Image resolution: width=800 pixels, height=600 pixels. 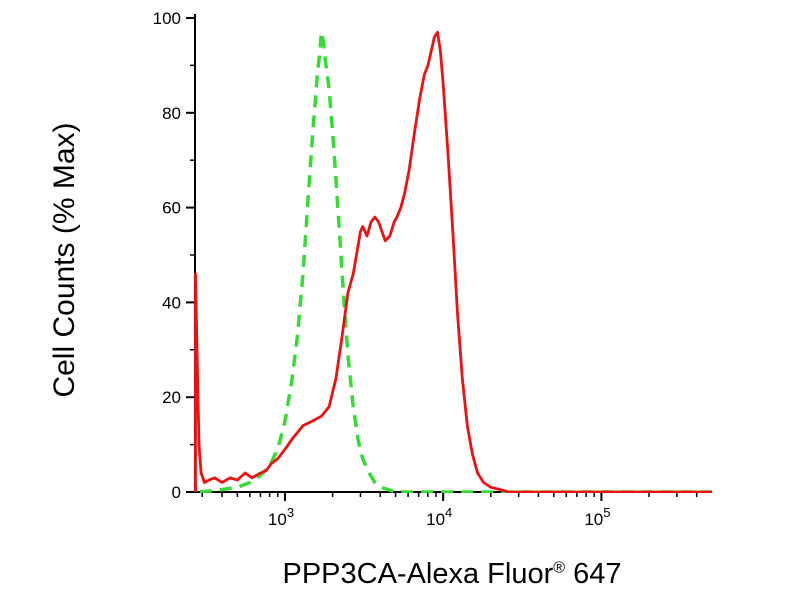 I want to click on y-tick-label: 100, so click(x=167, y=18).